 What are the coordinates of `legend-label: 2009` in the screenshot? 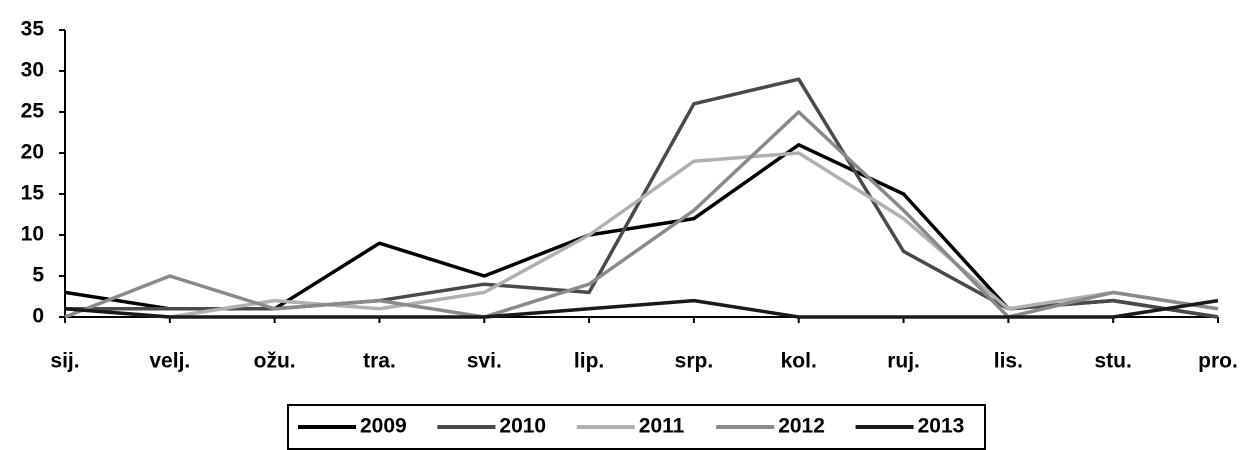 It's located at (383, 426).